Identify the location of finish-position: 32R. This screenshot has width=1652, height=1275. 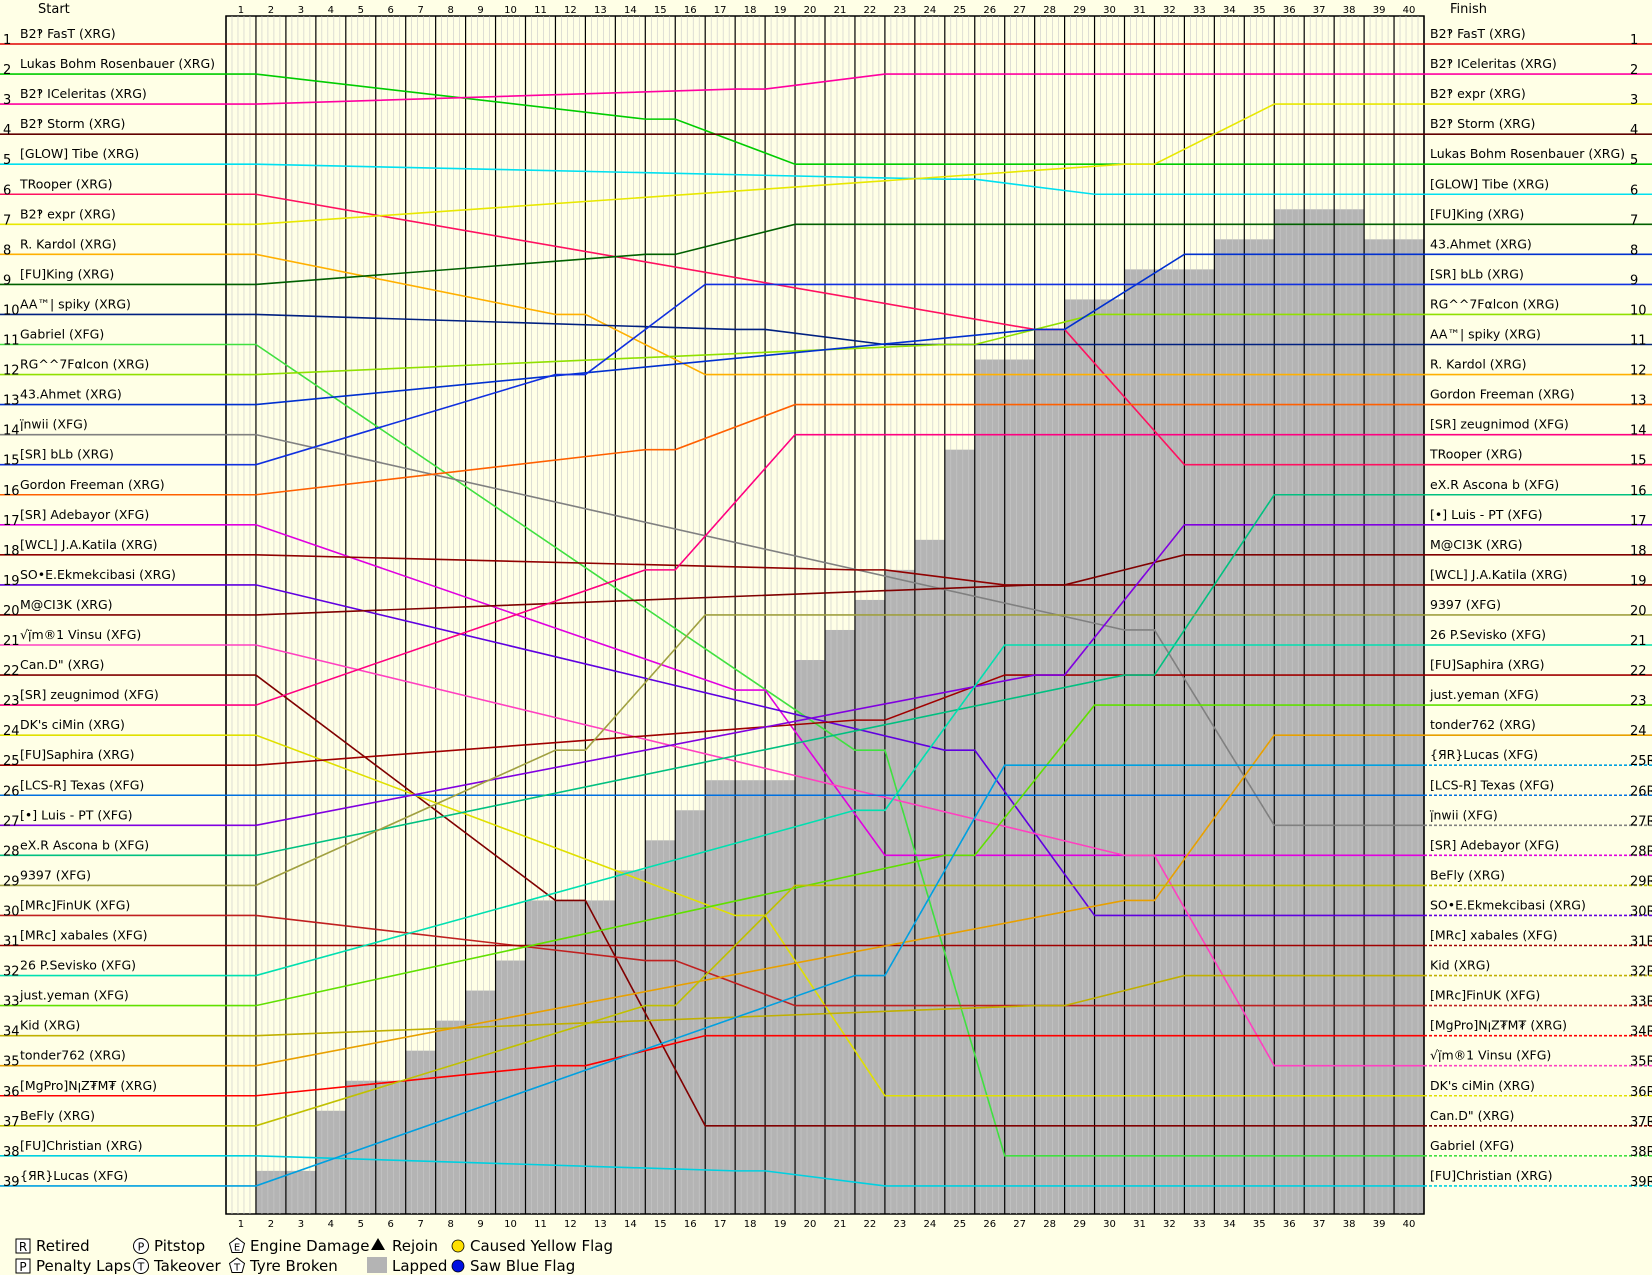
(1641, 972).